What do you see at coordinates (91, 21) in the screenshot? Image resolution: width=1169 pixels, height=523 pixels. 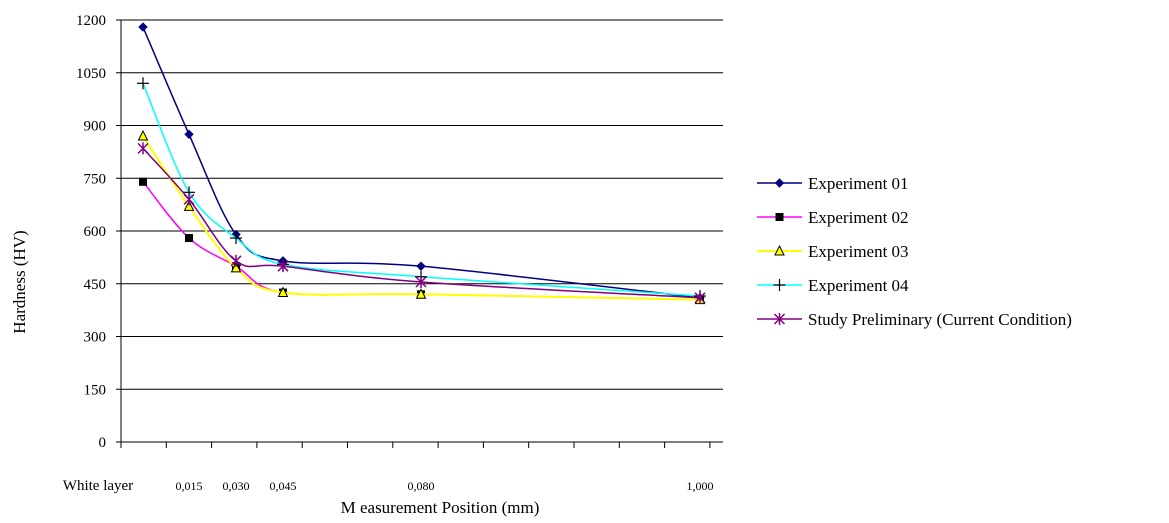 I see `y-tick-label: 1200` at bounding box center [91, 21].